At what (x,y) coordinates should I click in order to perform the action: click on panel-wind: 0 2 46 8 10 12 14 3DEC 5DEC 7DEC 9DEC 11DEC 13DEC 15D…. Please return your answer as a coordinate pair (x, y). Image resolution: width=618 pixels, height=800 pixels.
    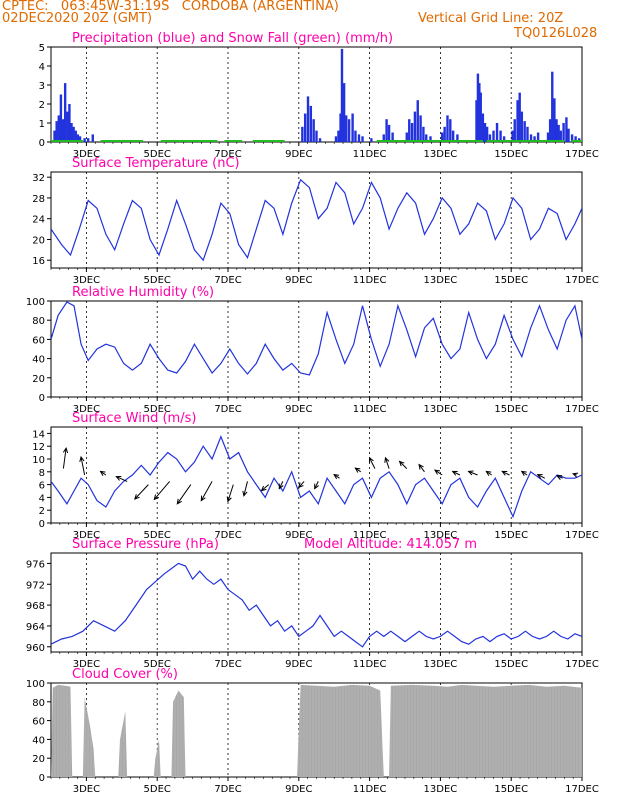
    Looking at the image, I should click on (315, 476).